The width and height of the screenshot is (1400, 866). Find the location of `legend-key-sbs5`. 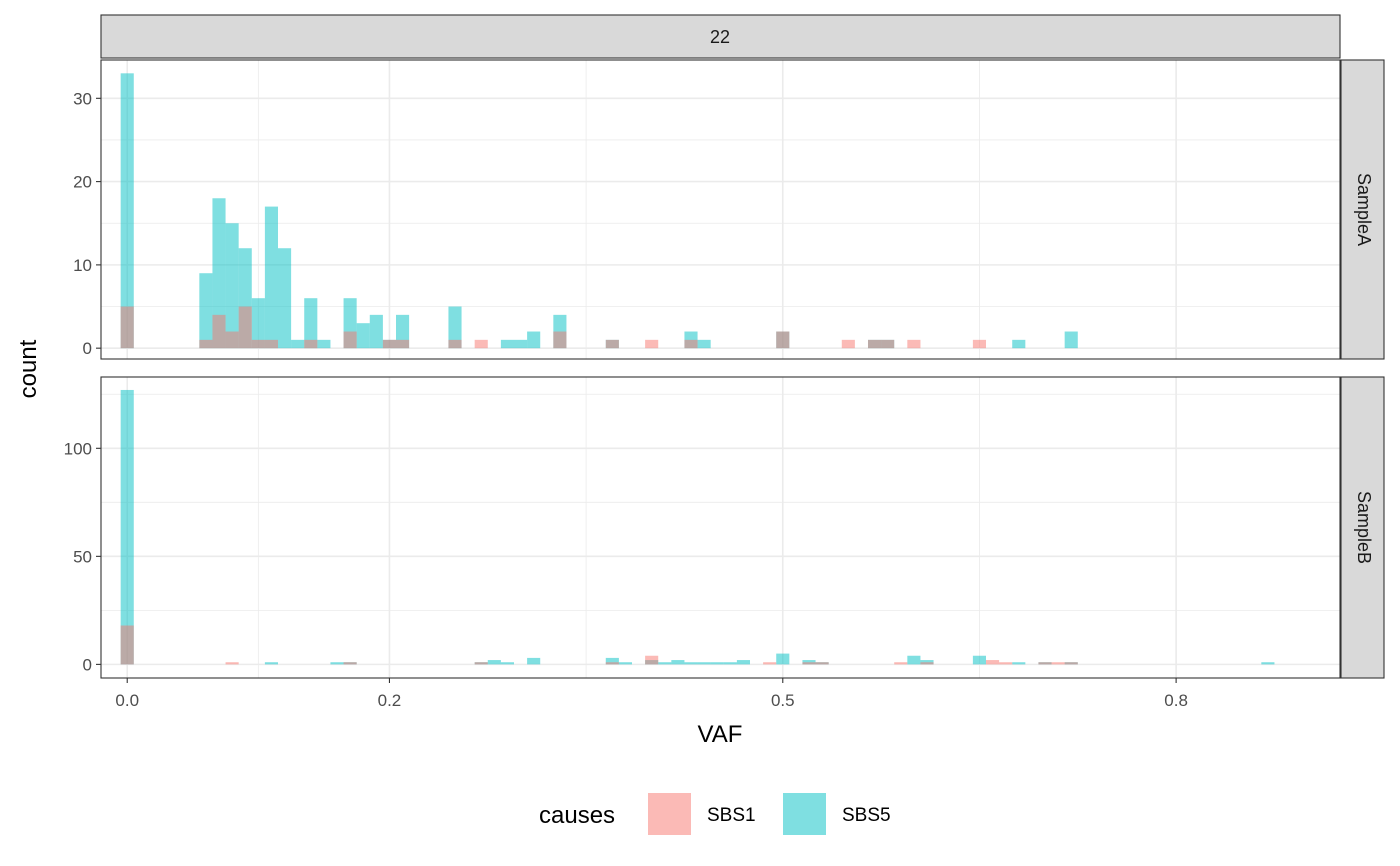

legend-key-sbs5 is located at coordinates (804, 814).